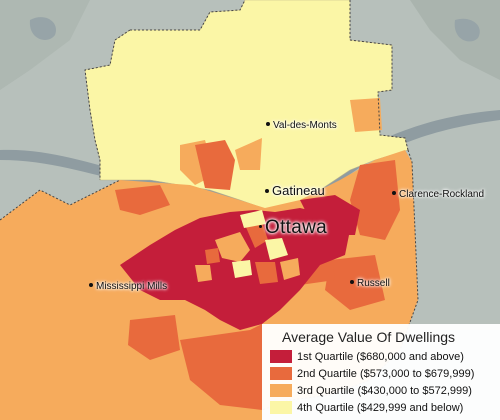  I want to click on legend-label: 3rd Quartile ($430,000 to $572,999), so click(384, 390).